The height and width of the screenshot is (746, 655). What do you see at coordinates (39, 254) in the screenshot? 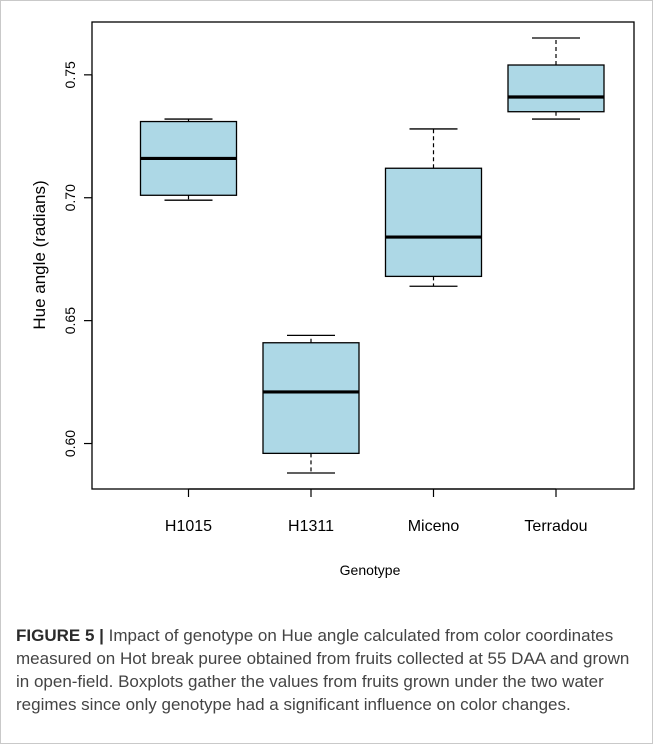
I see `y-axis-title: Hue angle (radians)` at bounding box center [39, 254].